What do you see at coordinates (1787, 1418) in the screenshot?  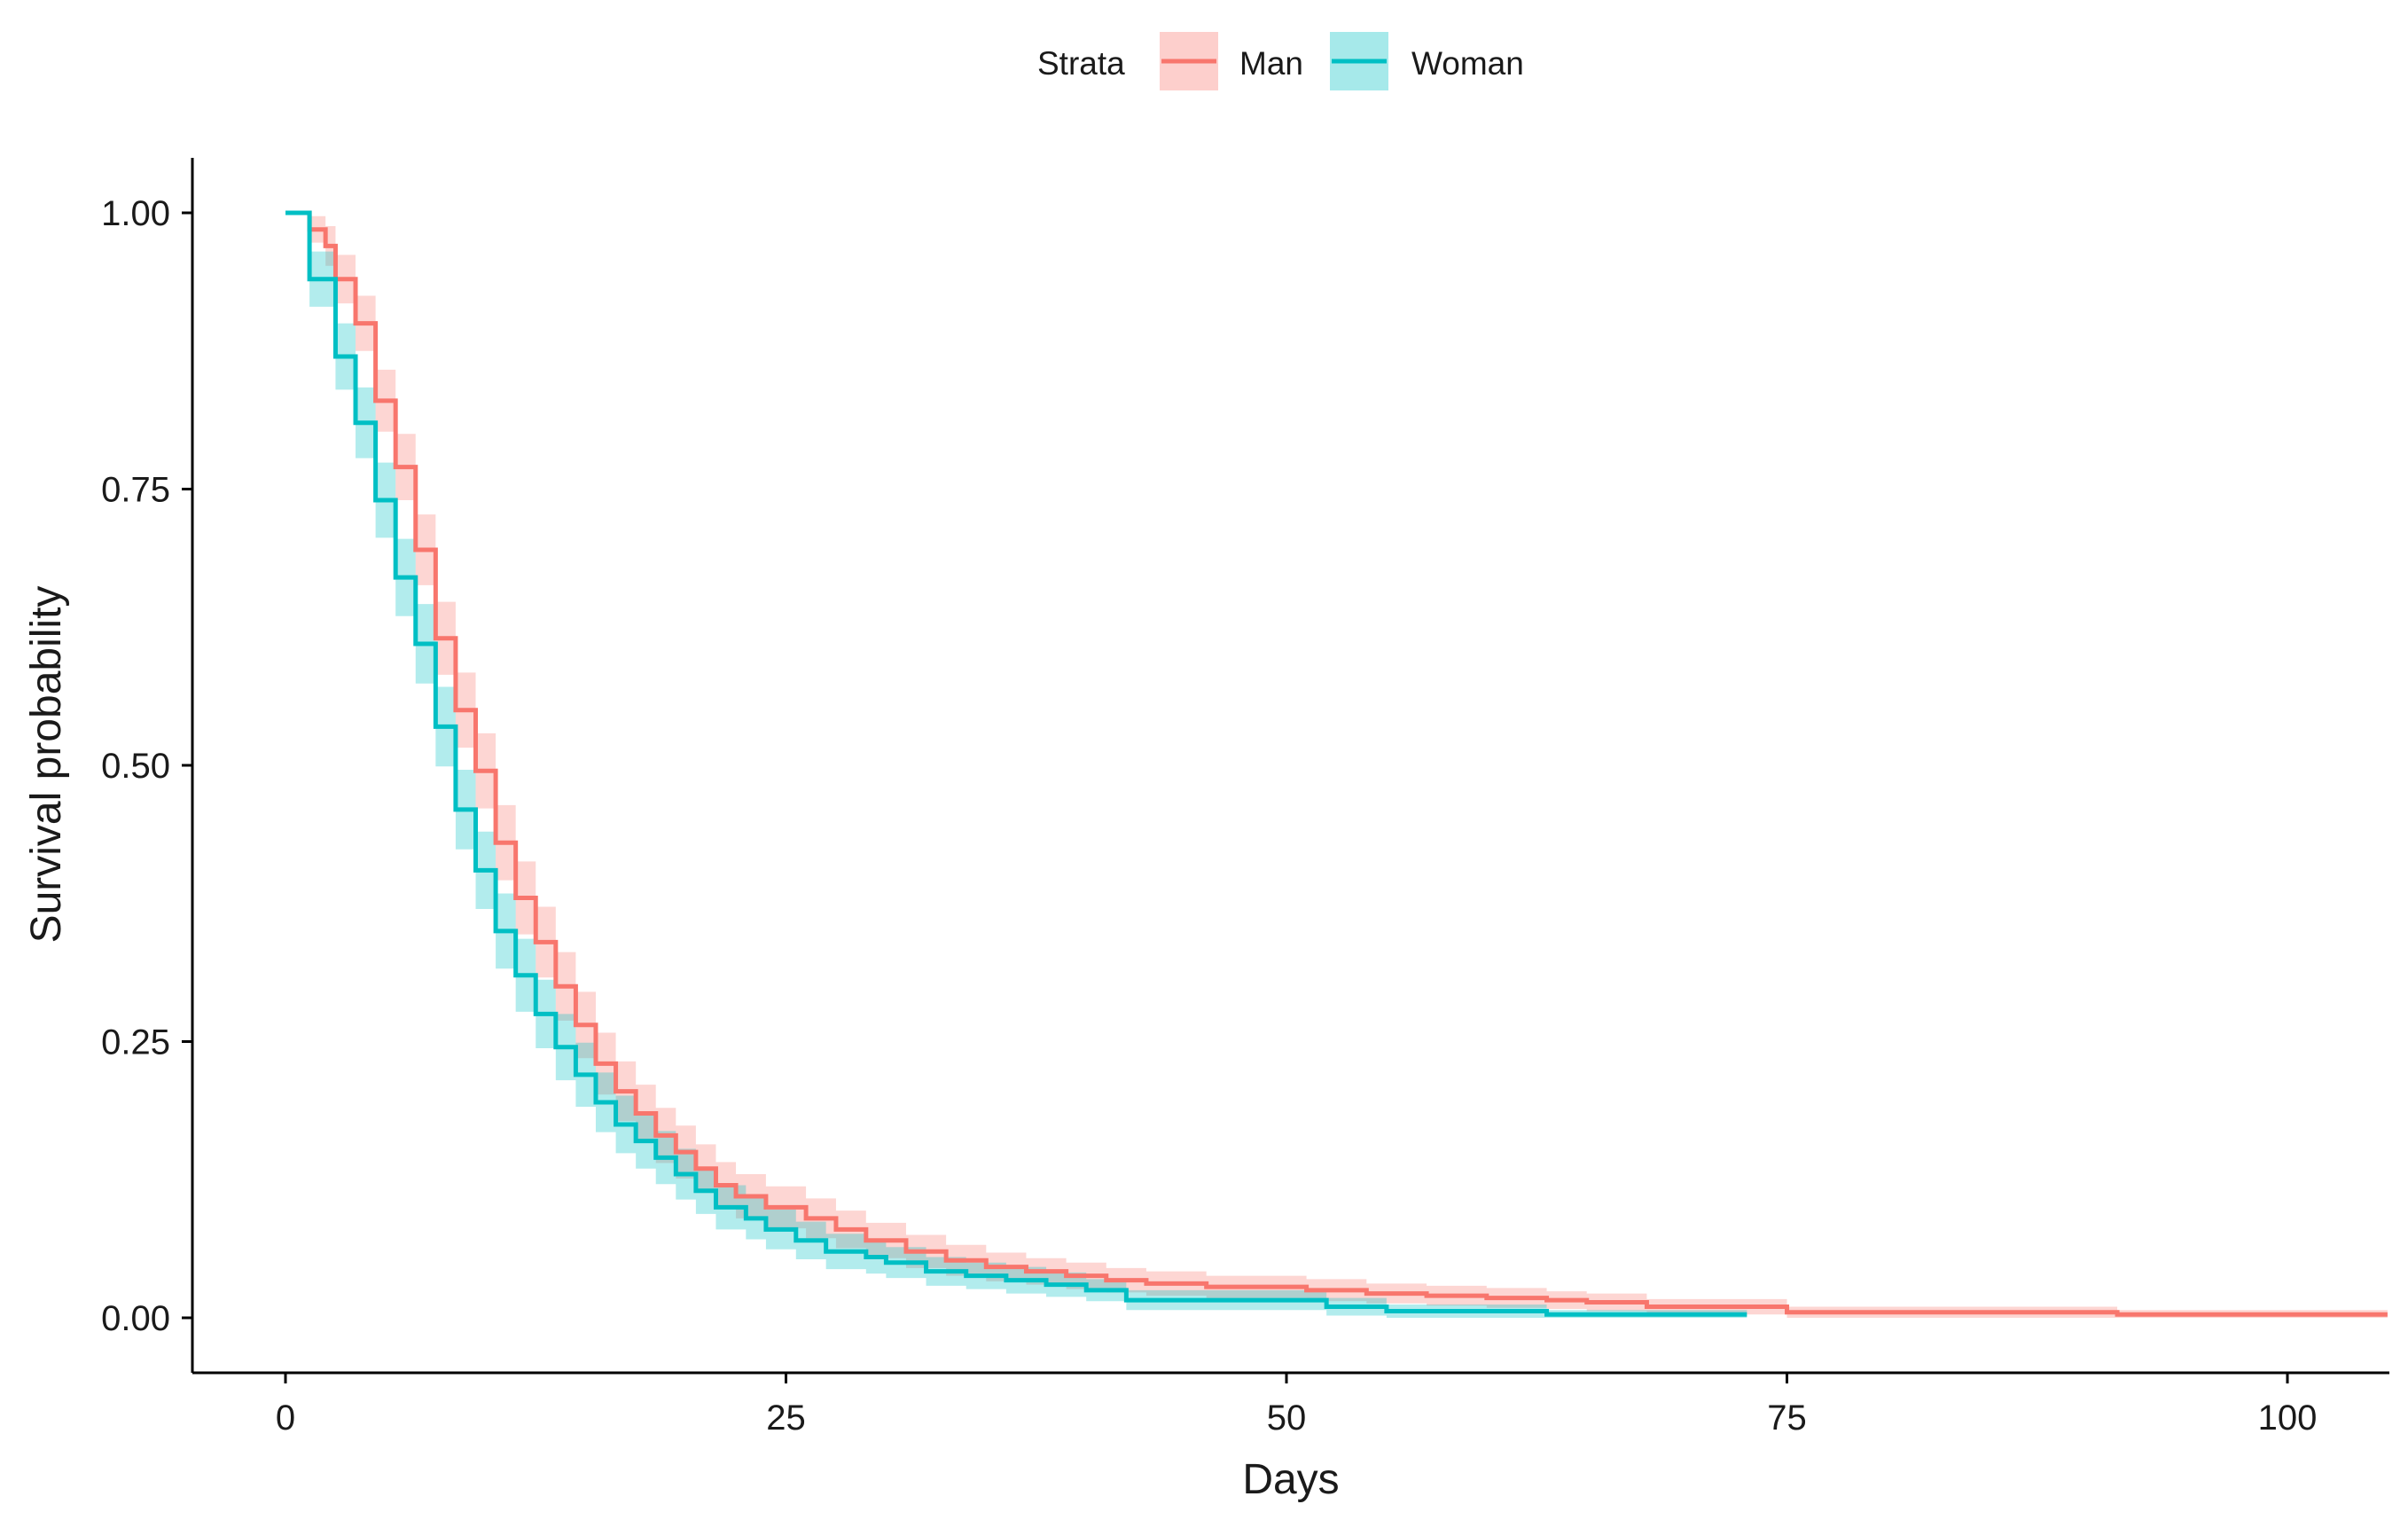 I see `x-tick-label: 75` at bounding box center [1787, 1418].